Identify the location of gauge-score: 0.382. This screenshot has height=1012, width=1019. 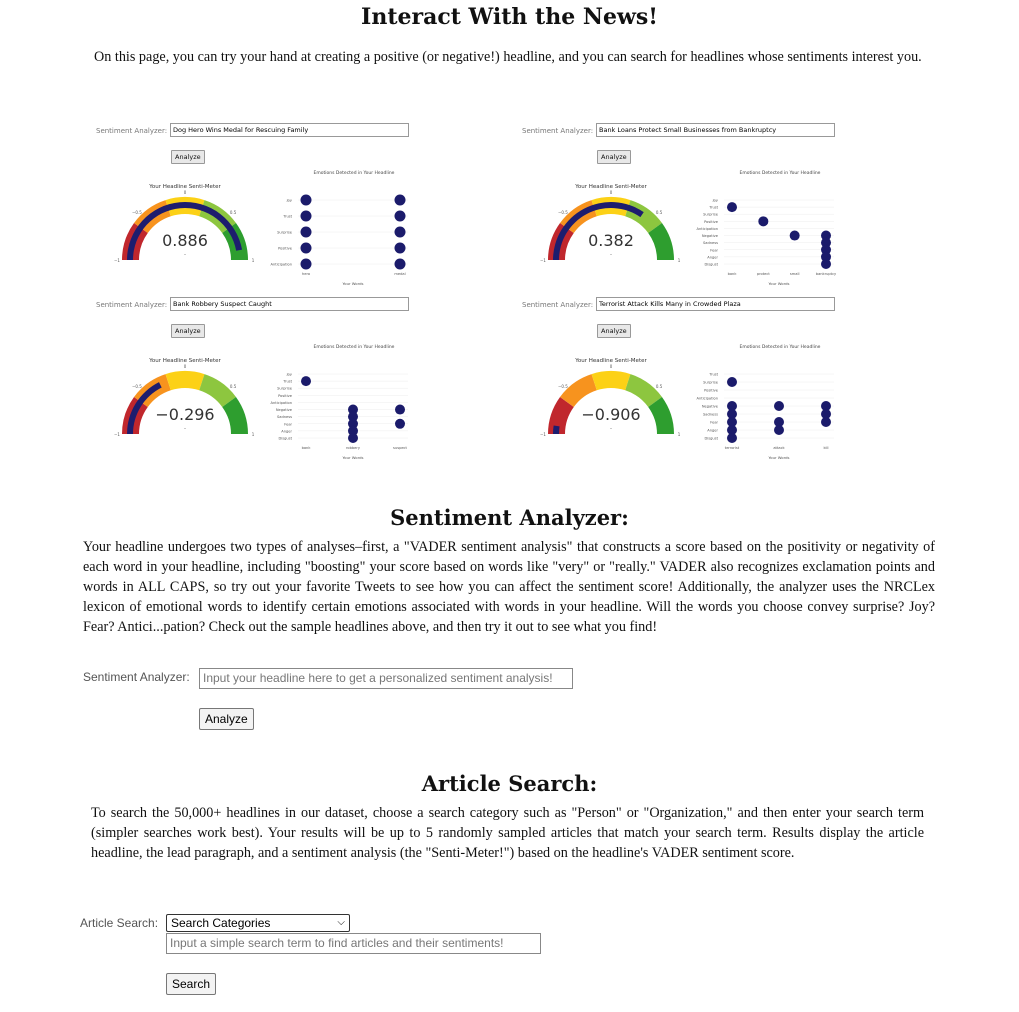
(611, 240).